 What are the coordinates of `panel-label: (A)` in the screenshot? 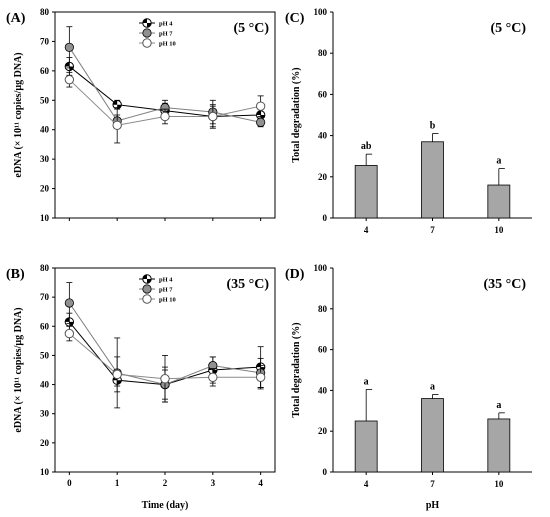 It's located at (16, 18).